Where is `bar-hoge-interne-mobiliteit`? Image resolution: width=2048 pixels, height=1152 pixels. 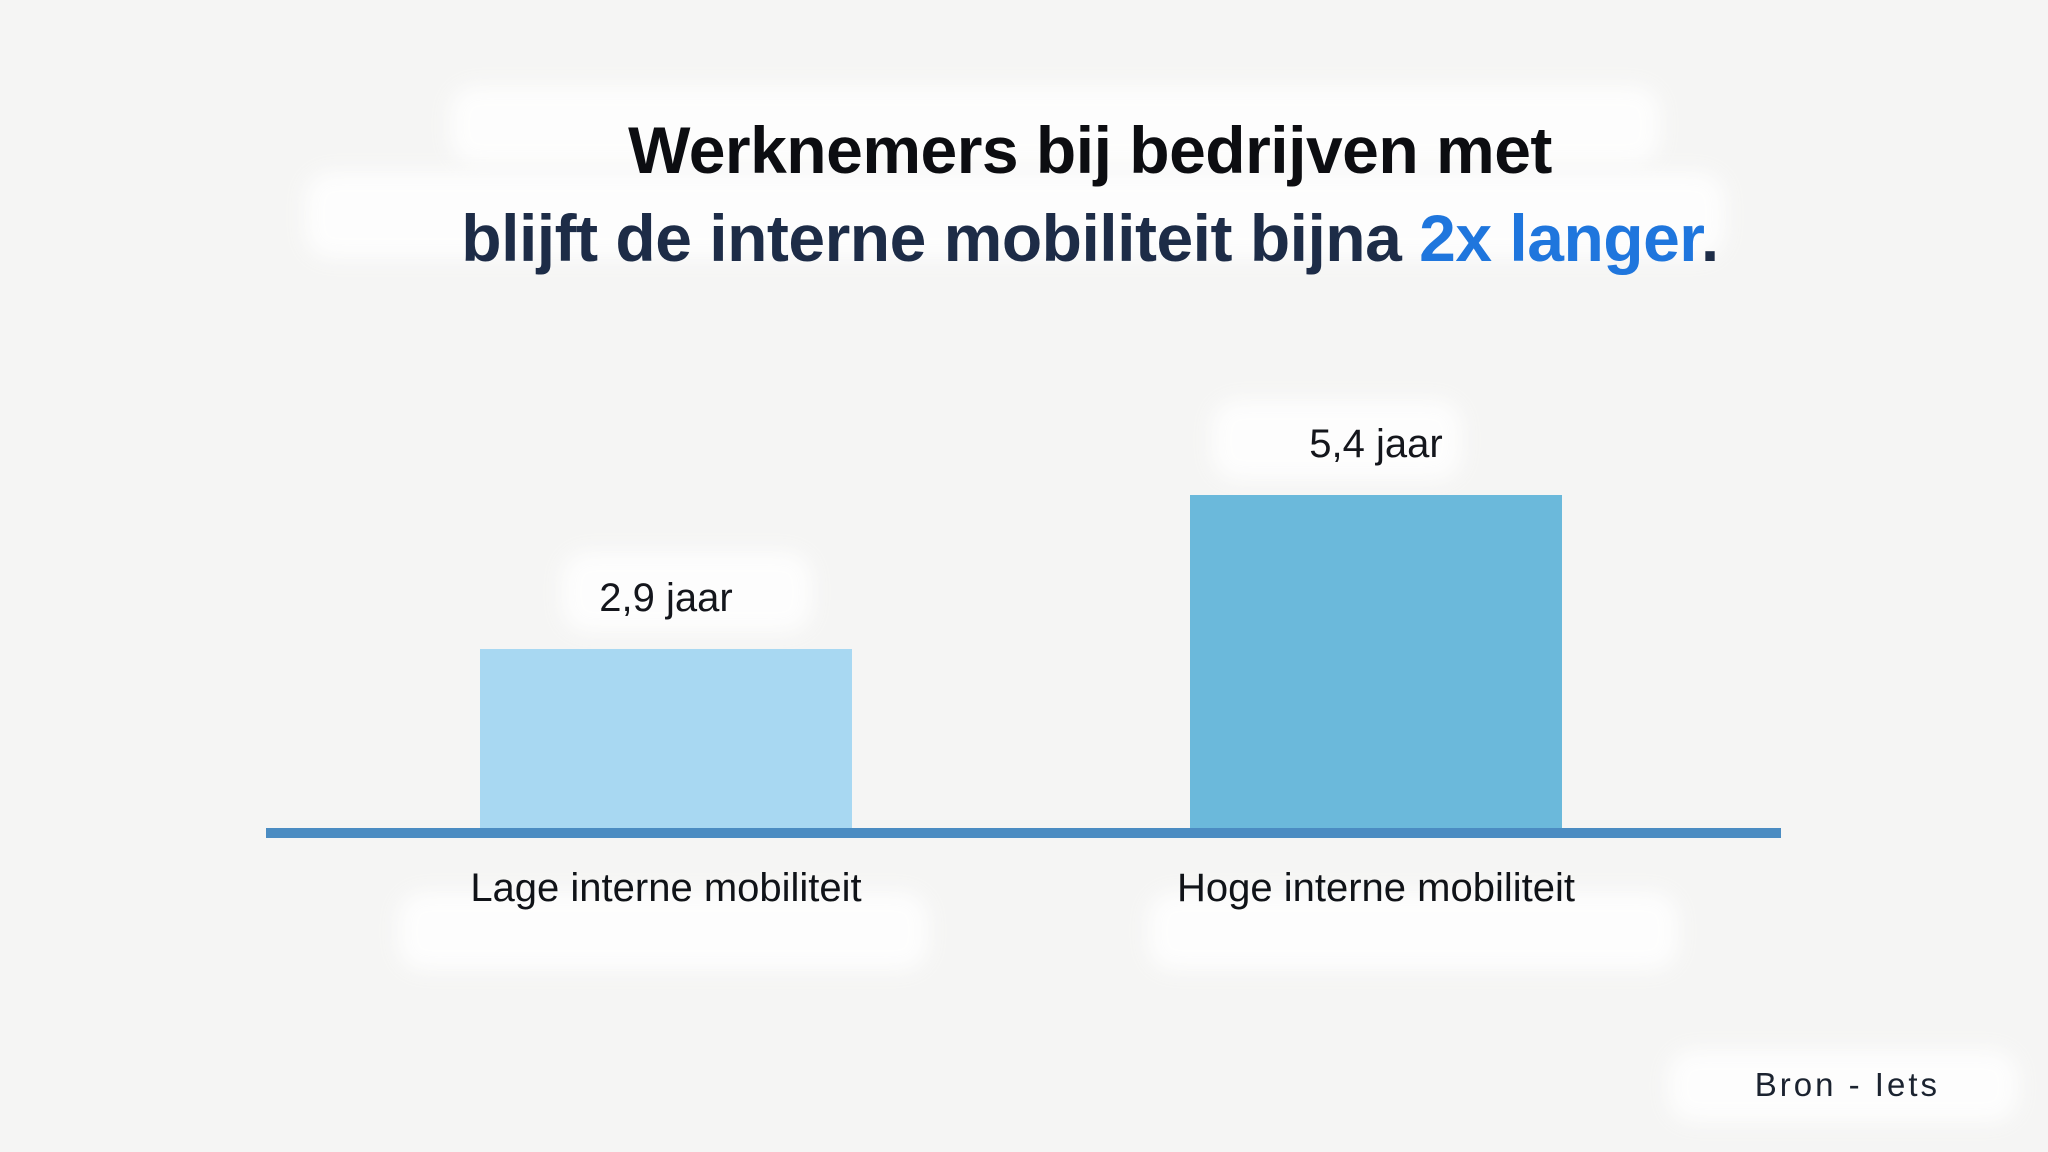
bar-hoge-interne-mobiliteit is located at coordinates (1376, 661).